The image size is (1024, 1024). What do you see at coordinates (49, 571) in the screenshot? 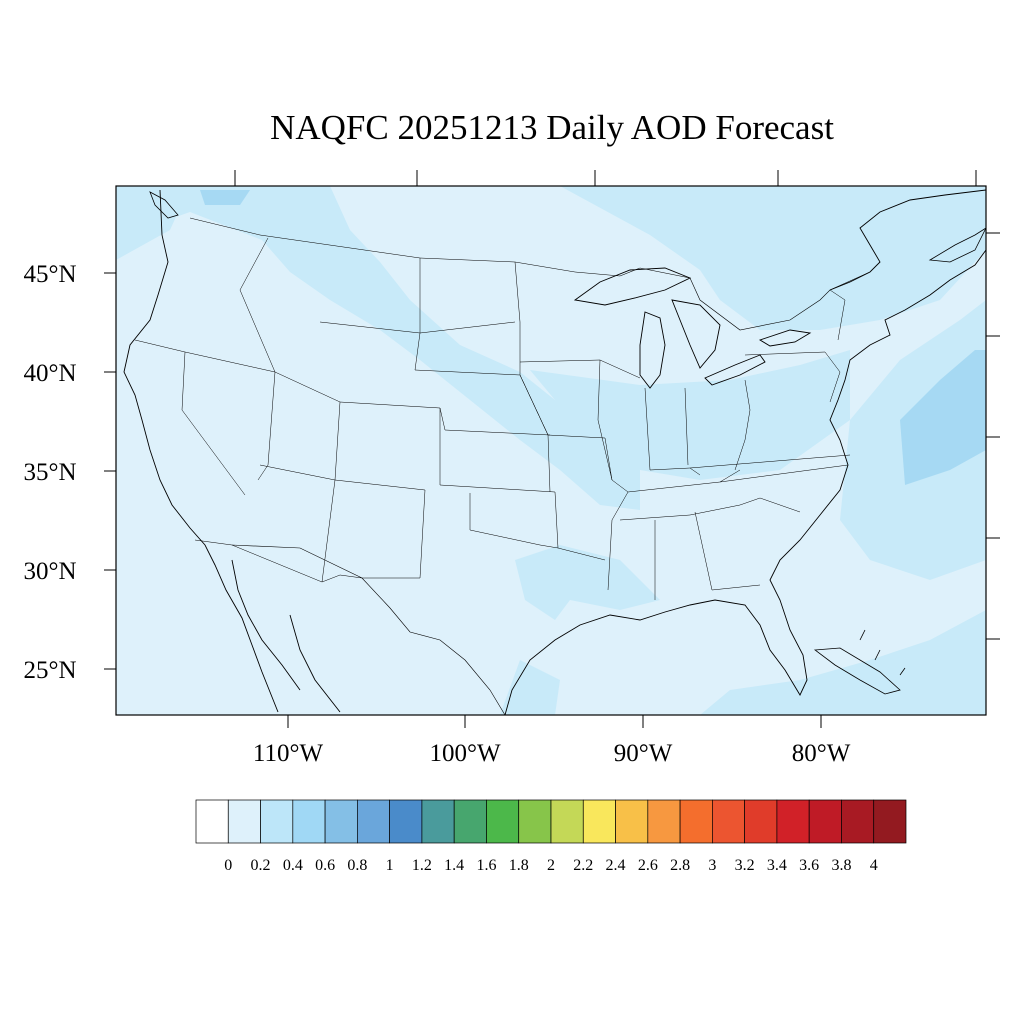
I see `lat-label: 30°N` at bounding box center [49, 571].